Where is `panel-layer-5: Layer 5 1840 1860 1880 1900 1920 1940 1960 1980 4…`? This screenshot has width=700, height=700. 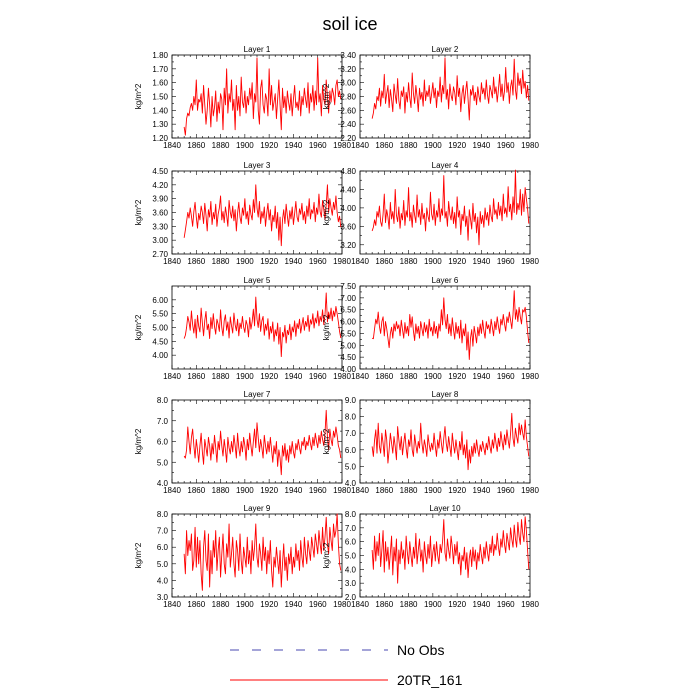 panel-layer-5: Layer 5 1840 1860 1880 1900 1920 1940 1960 1980 4… is located at coordinates (242, 328).